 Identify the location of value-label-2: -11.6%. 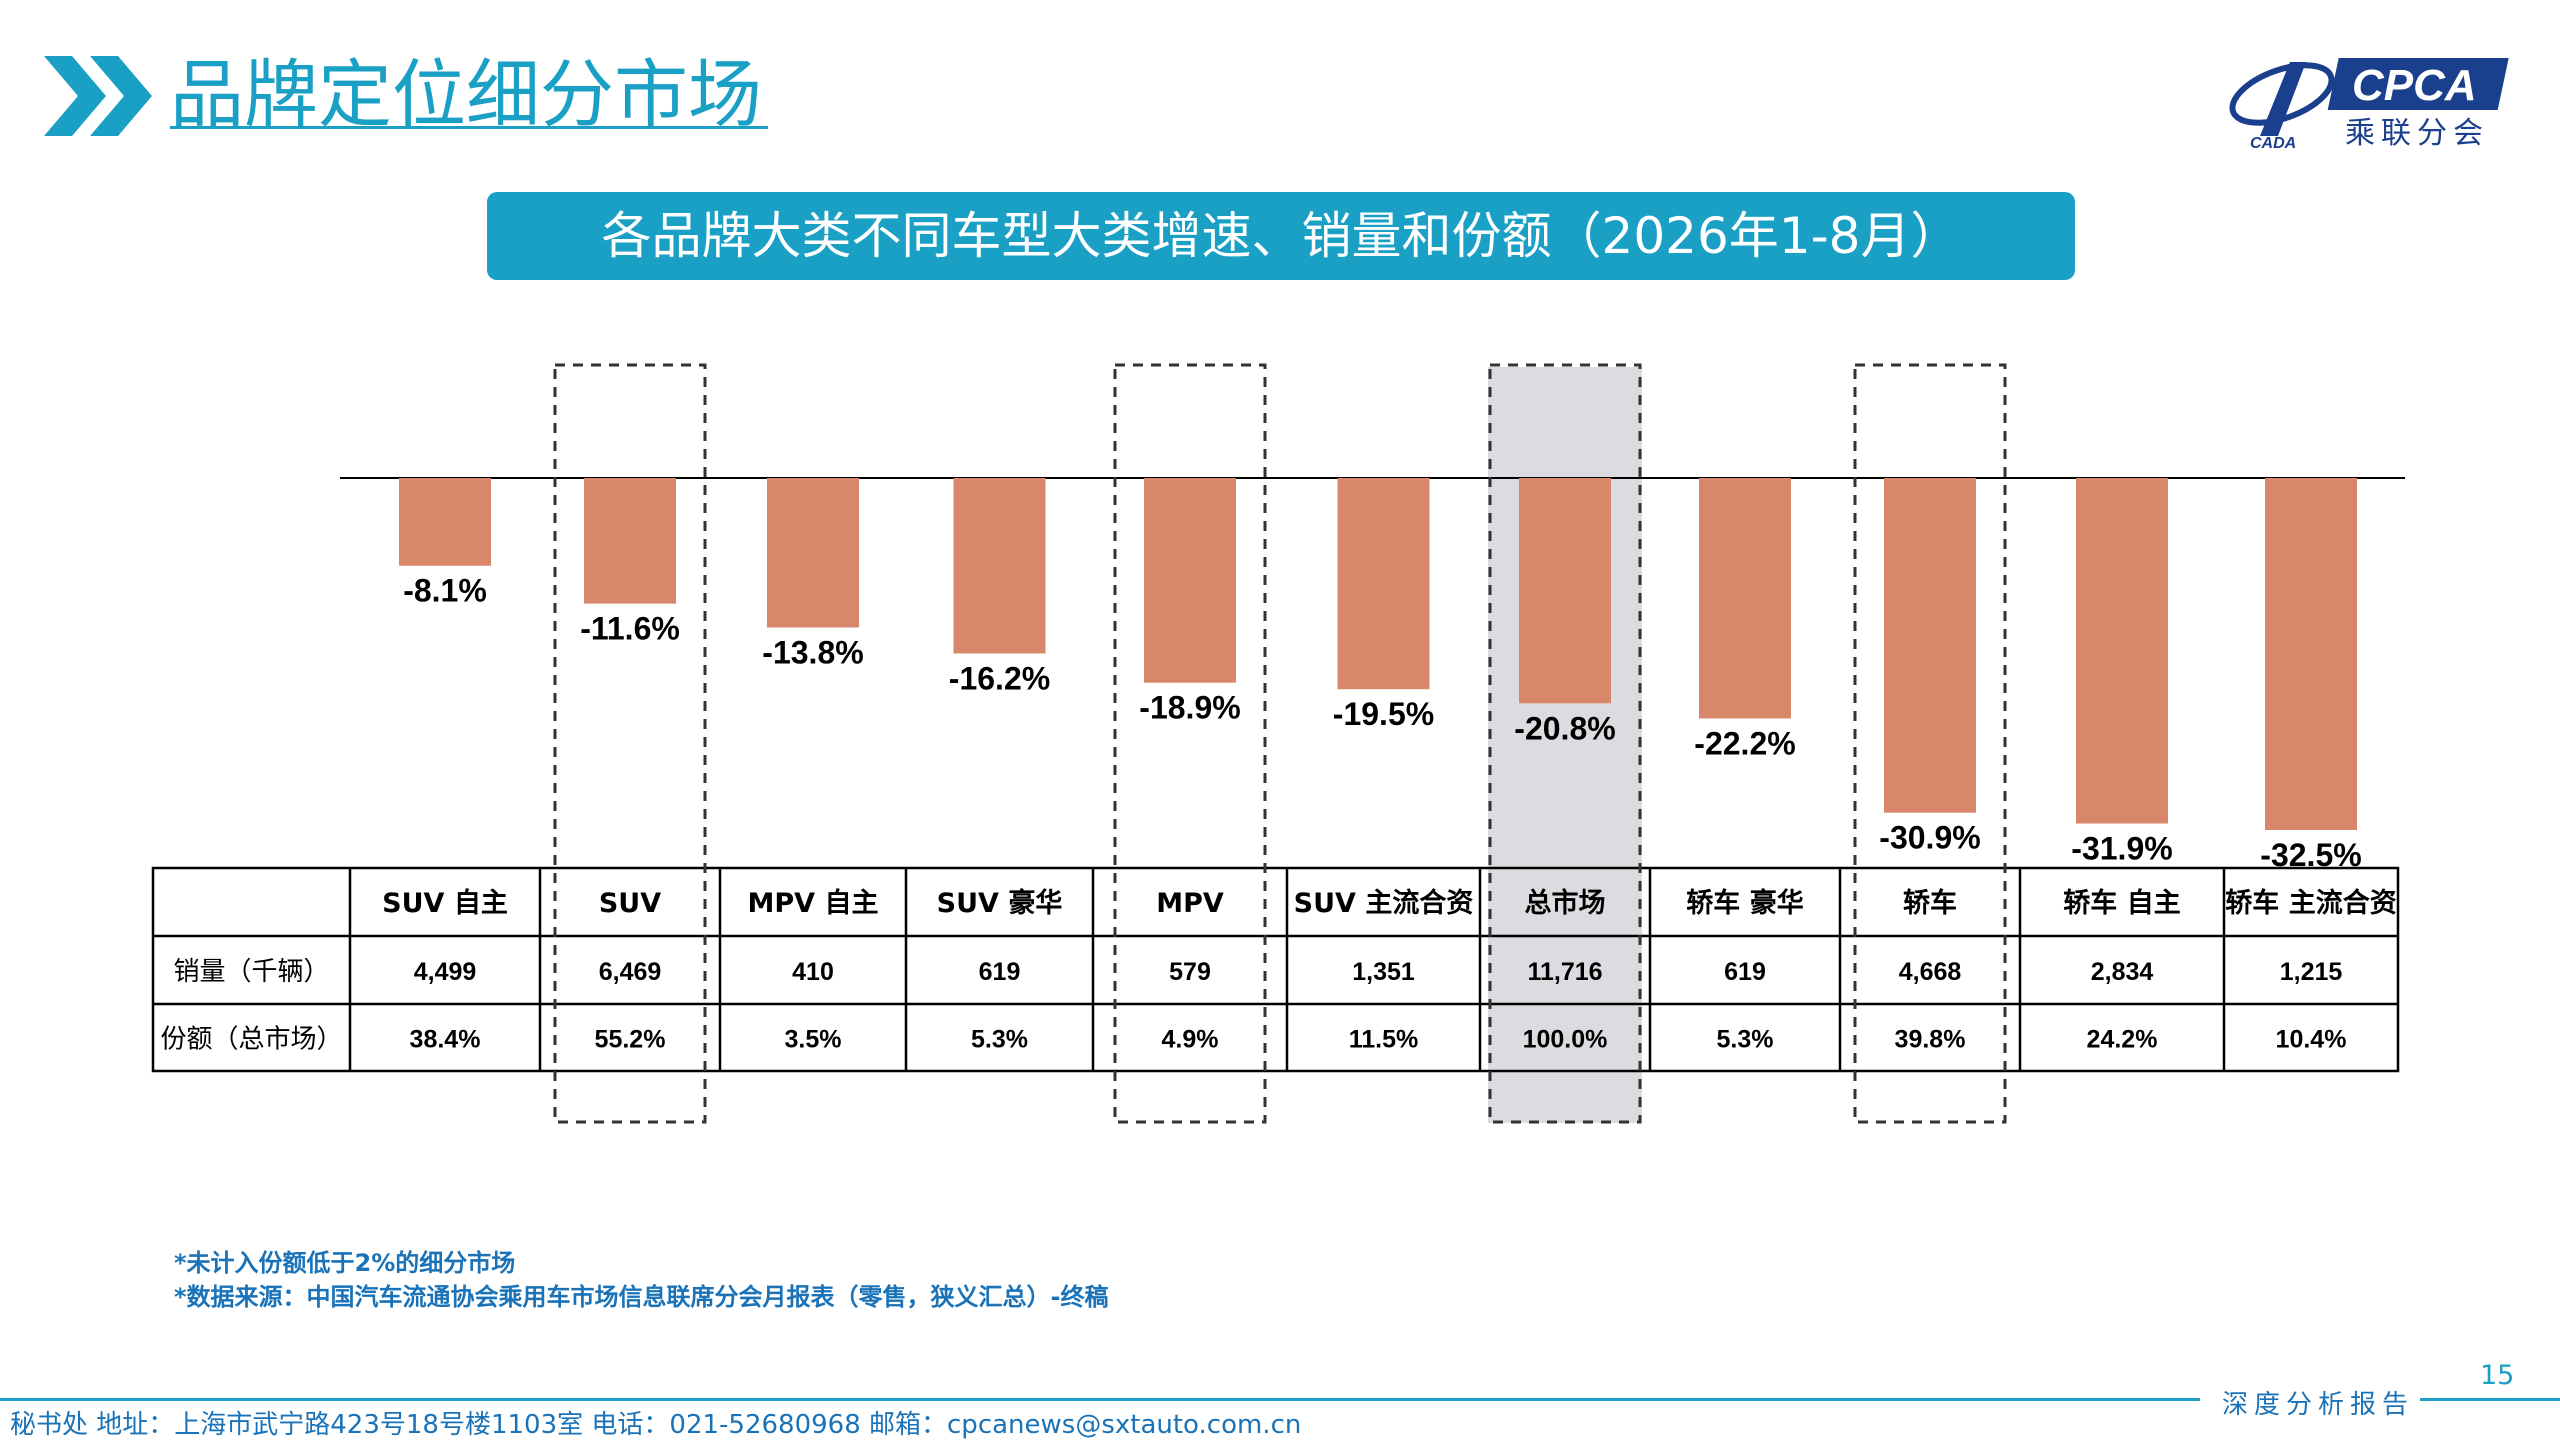
(630, 629).